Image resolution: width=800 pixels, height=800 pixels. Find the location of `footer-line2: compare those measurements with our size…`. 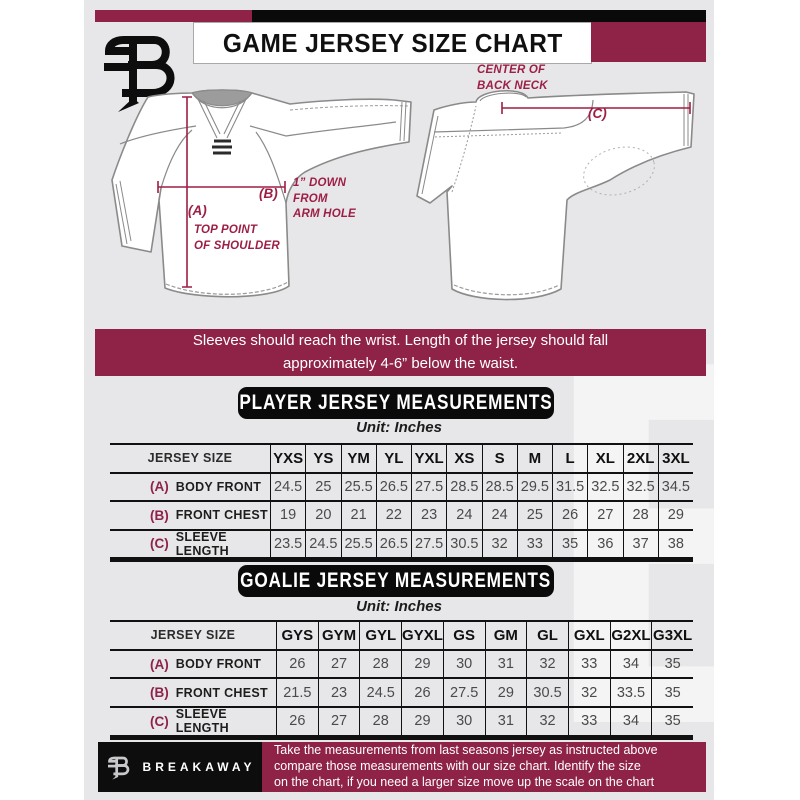

footer-line2: compare those measurements with our size… is located at coordinates (457, 766).